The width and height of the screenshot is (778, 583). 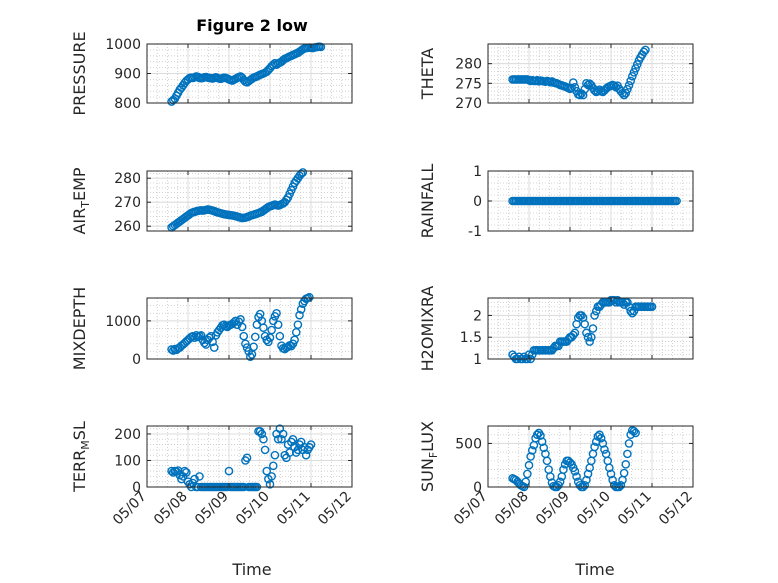 I want to click on y-axis-label: TERRMSL, so click(x=81, y=457).